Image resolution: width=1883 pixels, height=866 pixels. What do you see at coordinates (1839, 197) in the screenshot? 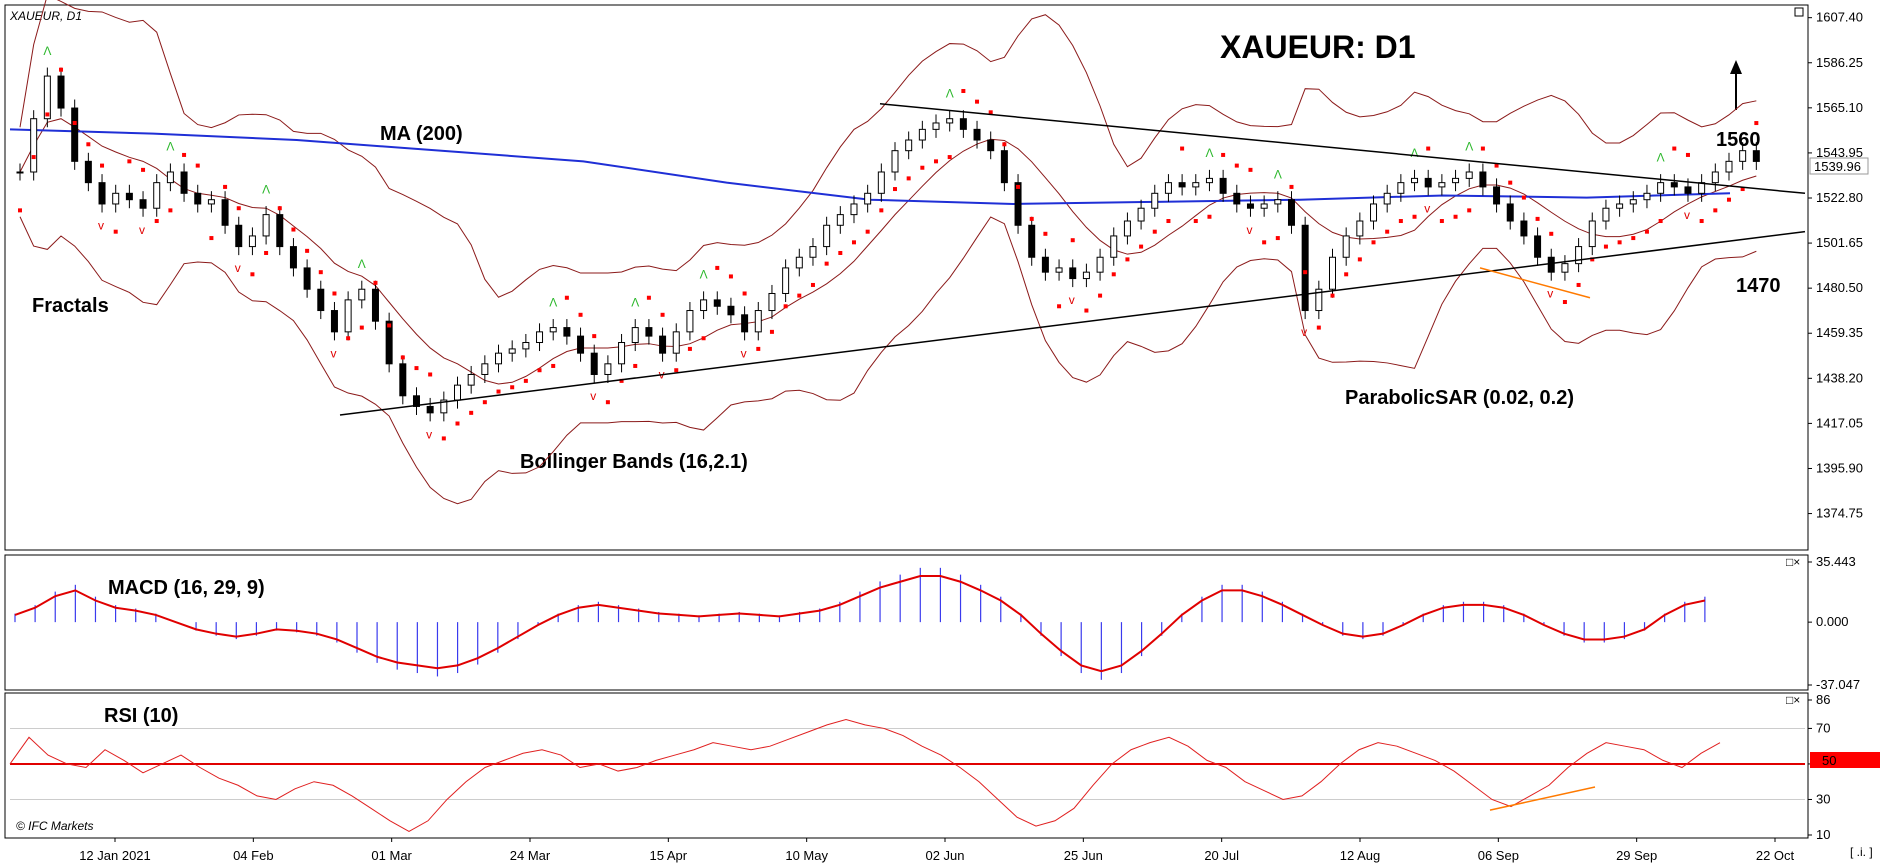
I see `y-tick-label: 1522.80` at bounding box center [1839, 197].